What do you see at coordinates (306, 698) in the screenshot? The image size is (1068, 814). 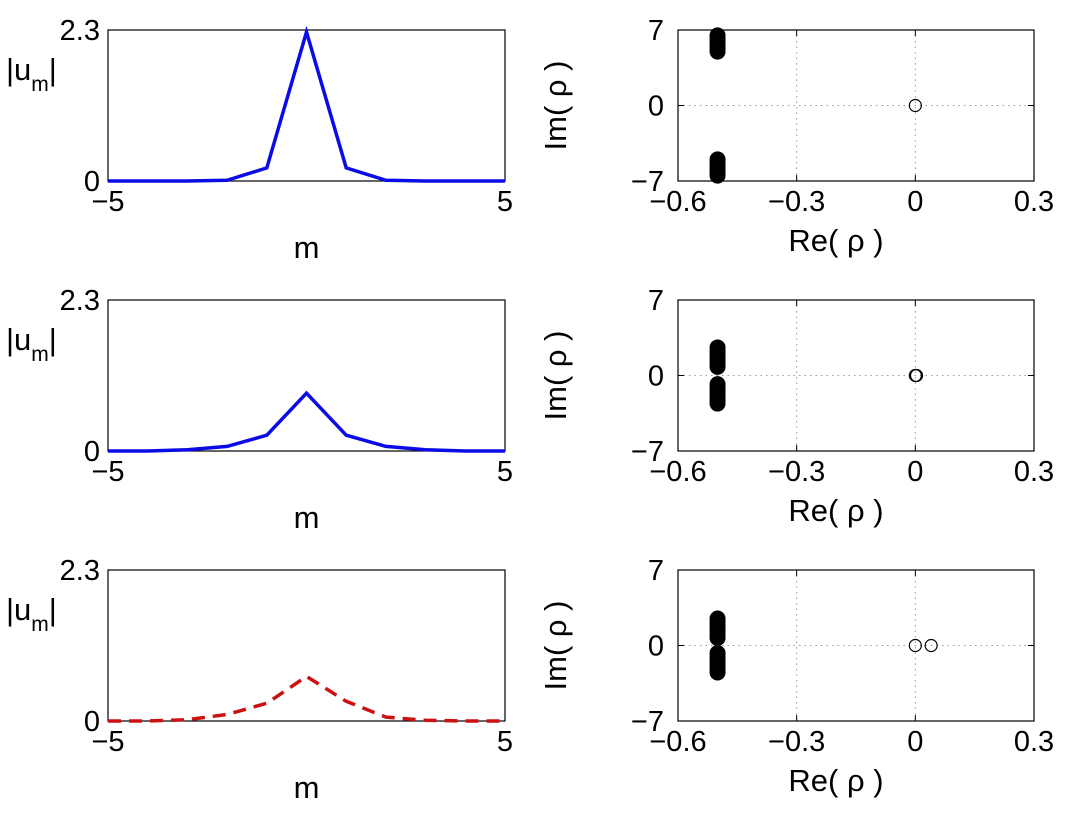 I see `data-line` at bounding box center [306, 698].